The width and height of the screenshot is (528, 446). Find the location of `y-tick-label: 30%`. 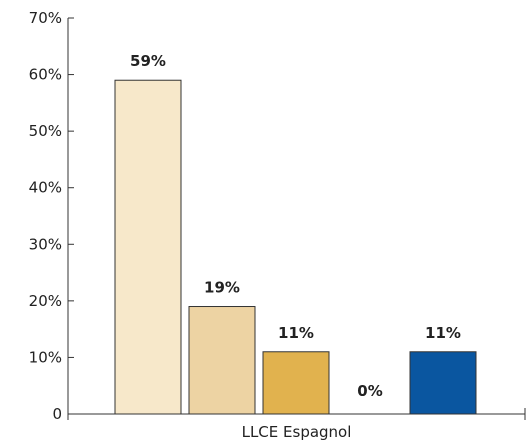

y-tick-label: 30% is located at coordinates (45, 244).